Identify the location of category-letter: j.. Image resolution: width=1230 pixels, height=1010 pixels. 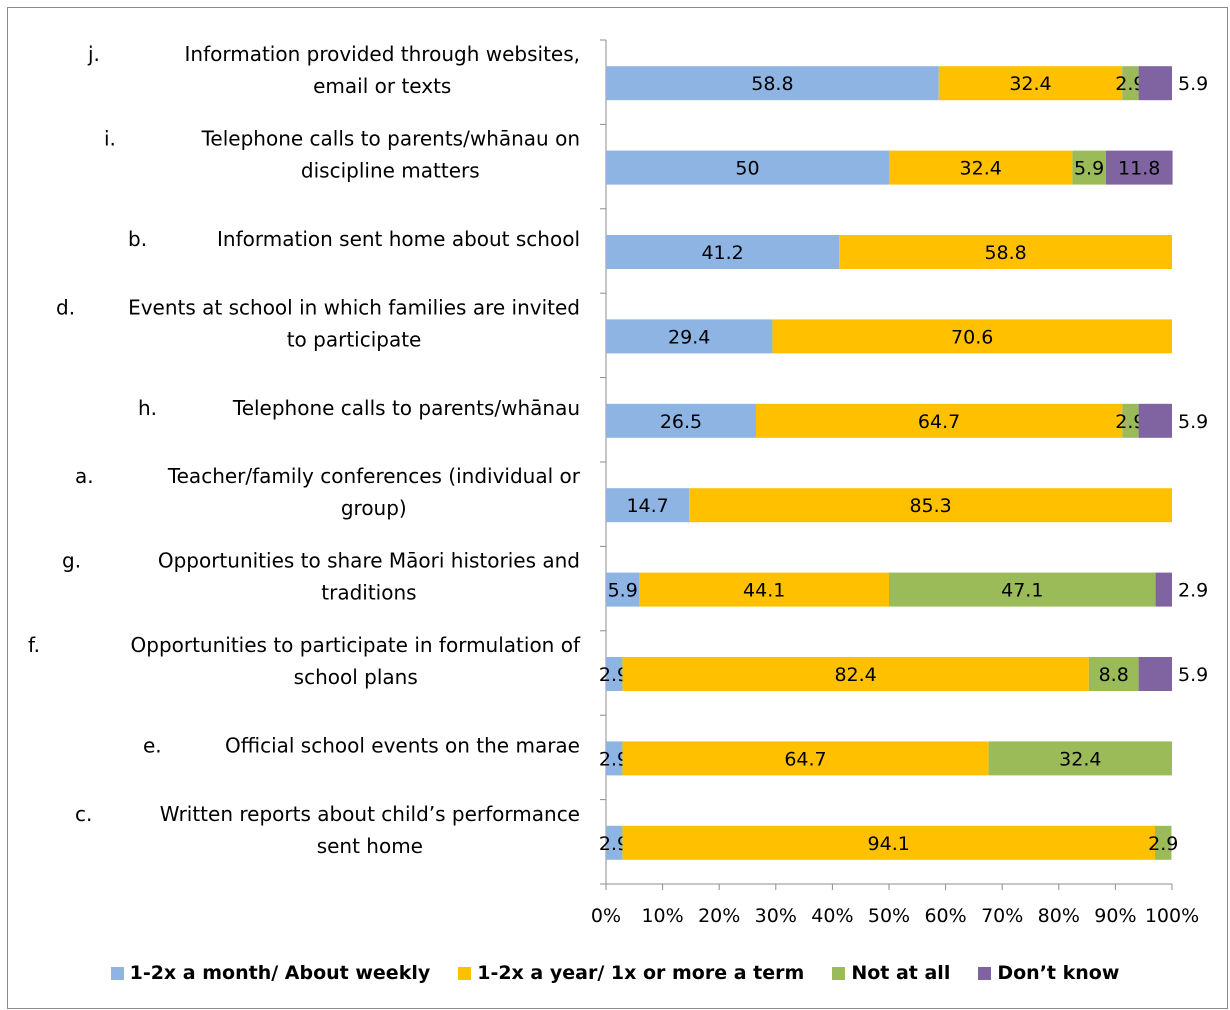
(93, 54).